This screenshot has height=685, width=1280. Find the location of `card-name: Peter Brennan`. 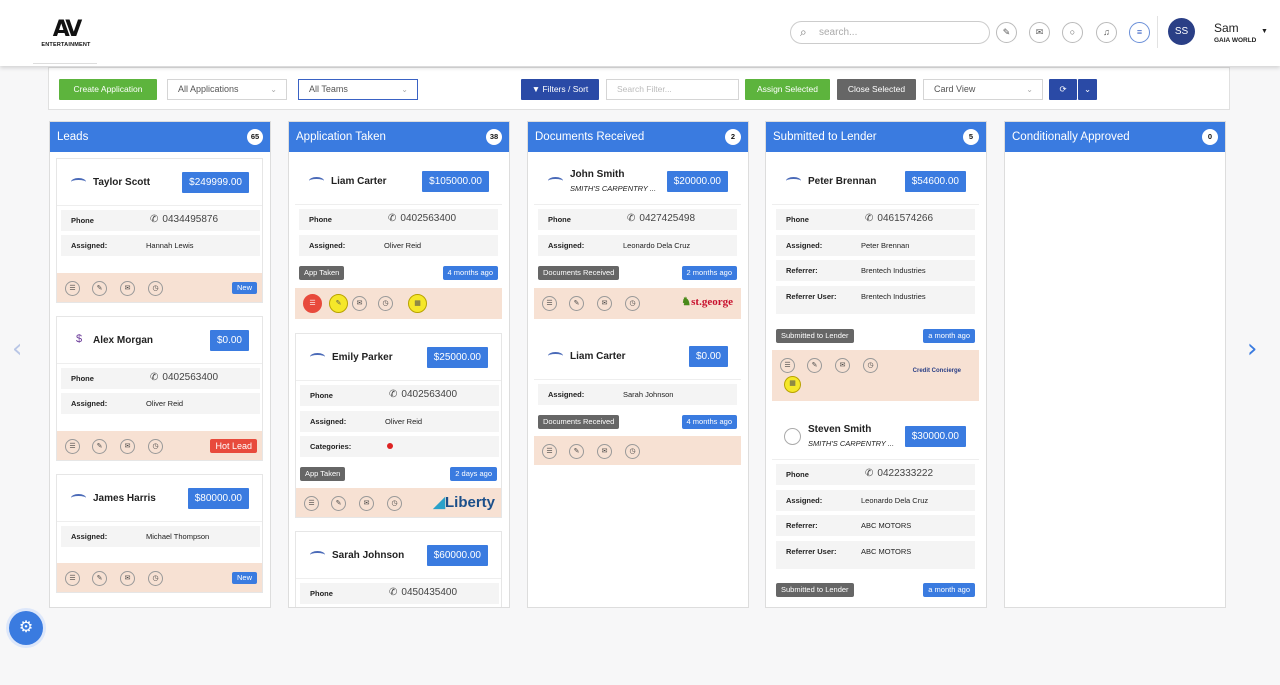

card-name: Peter Brennan is located at coordinates (842, 181).